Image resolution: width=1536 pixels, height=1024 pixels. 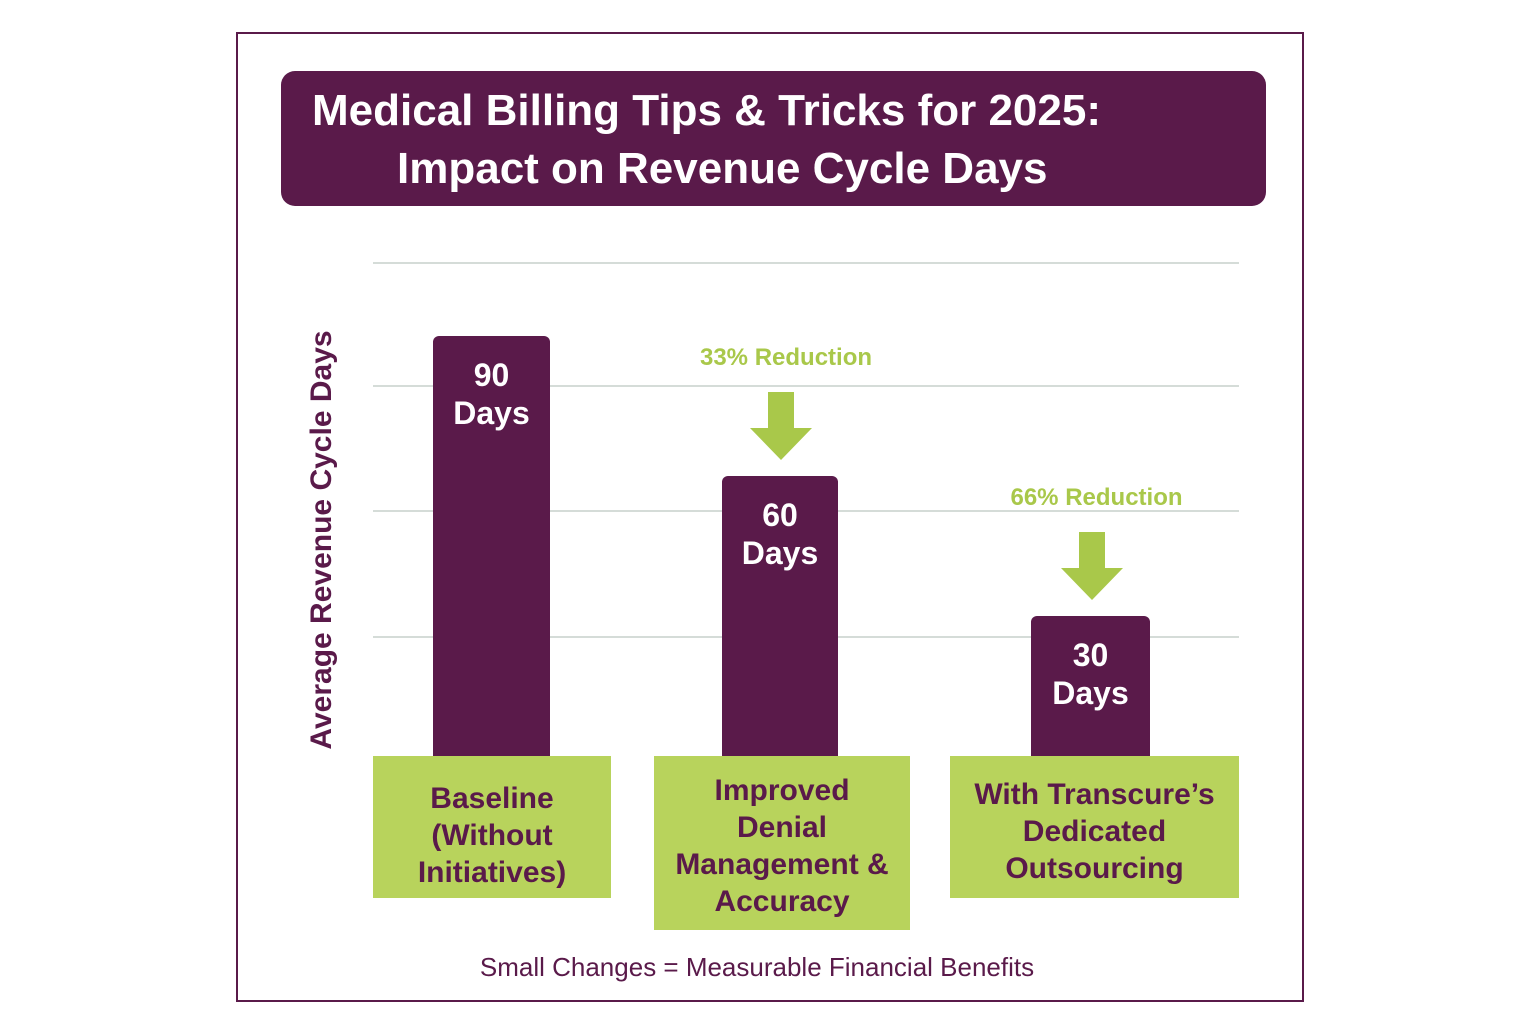 I want to click on category-label-line: Denial, so click(x=782, y=827).